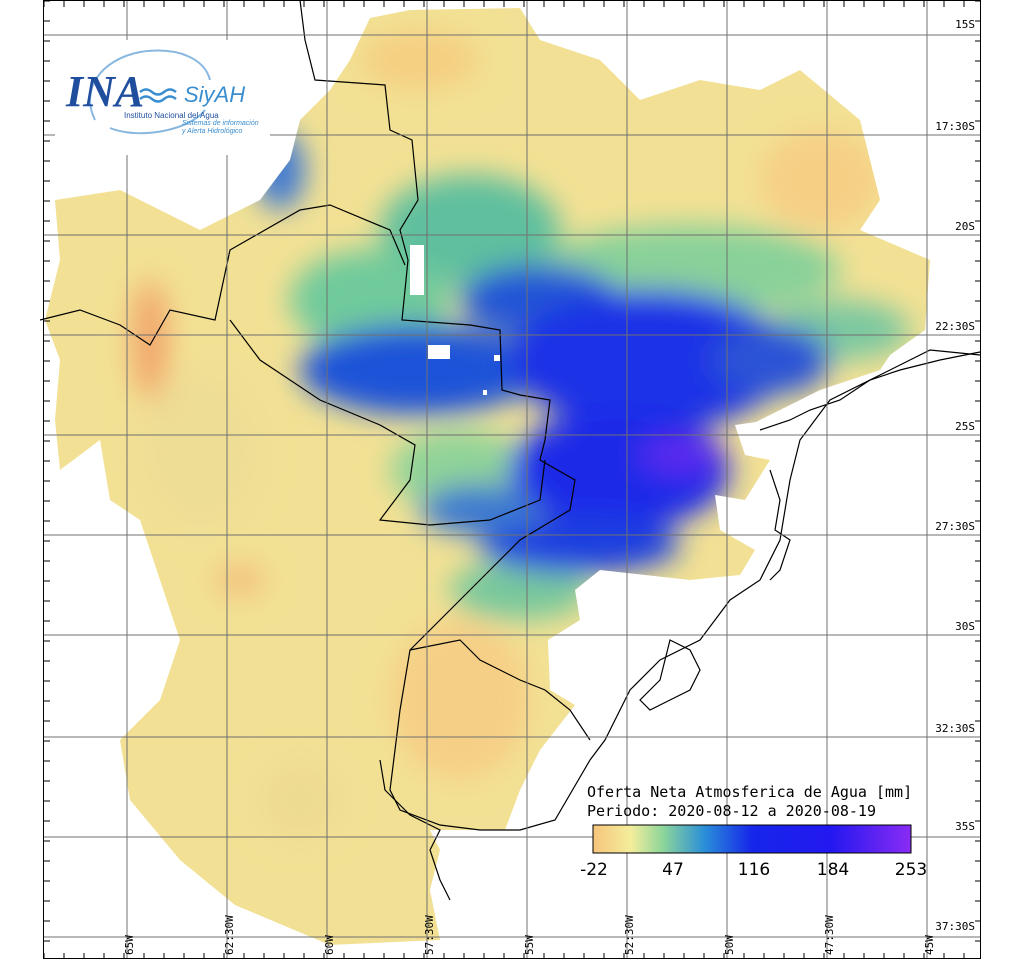  What do you see at coordinates (955, 728) in the screenshot?
I see `lat-label: 32:30S` at bounding box center [955, 728].